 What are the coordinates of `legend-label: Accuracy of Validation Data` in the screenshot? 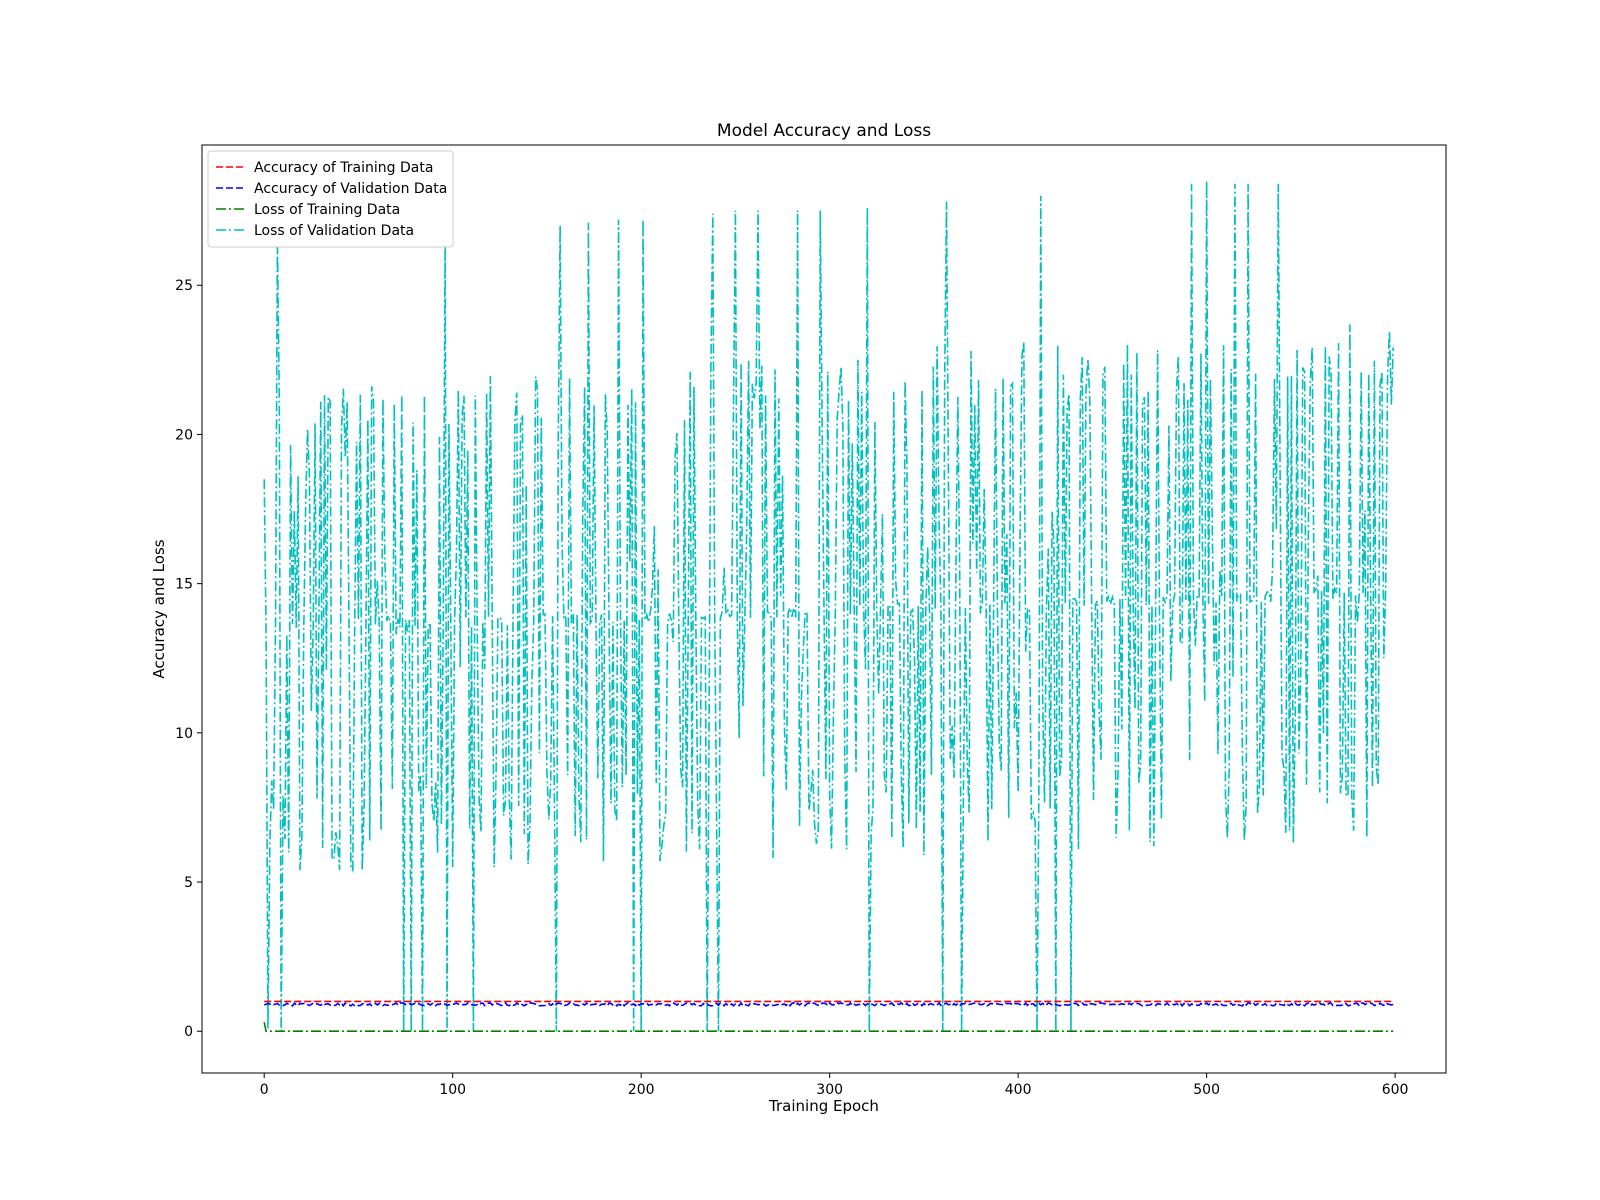 It's located at (350, 189).